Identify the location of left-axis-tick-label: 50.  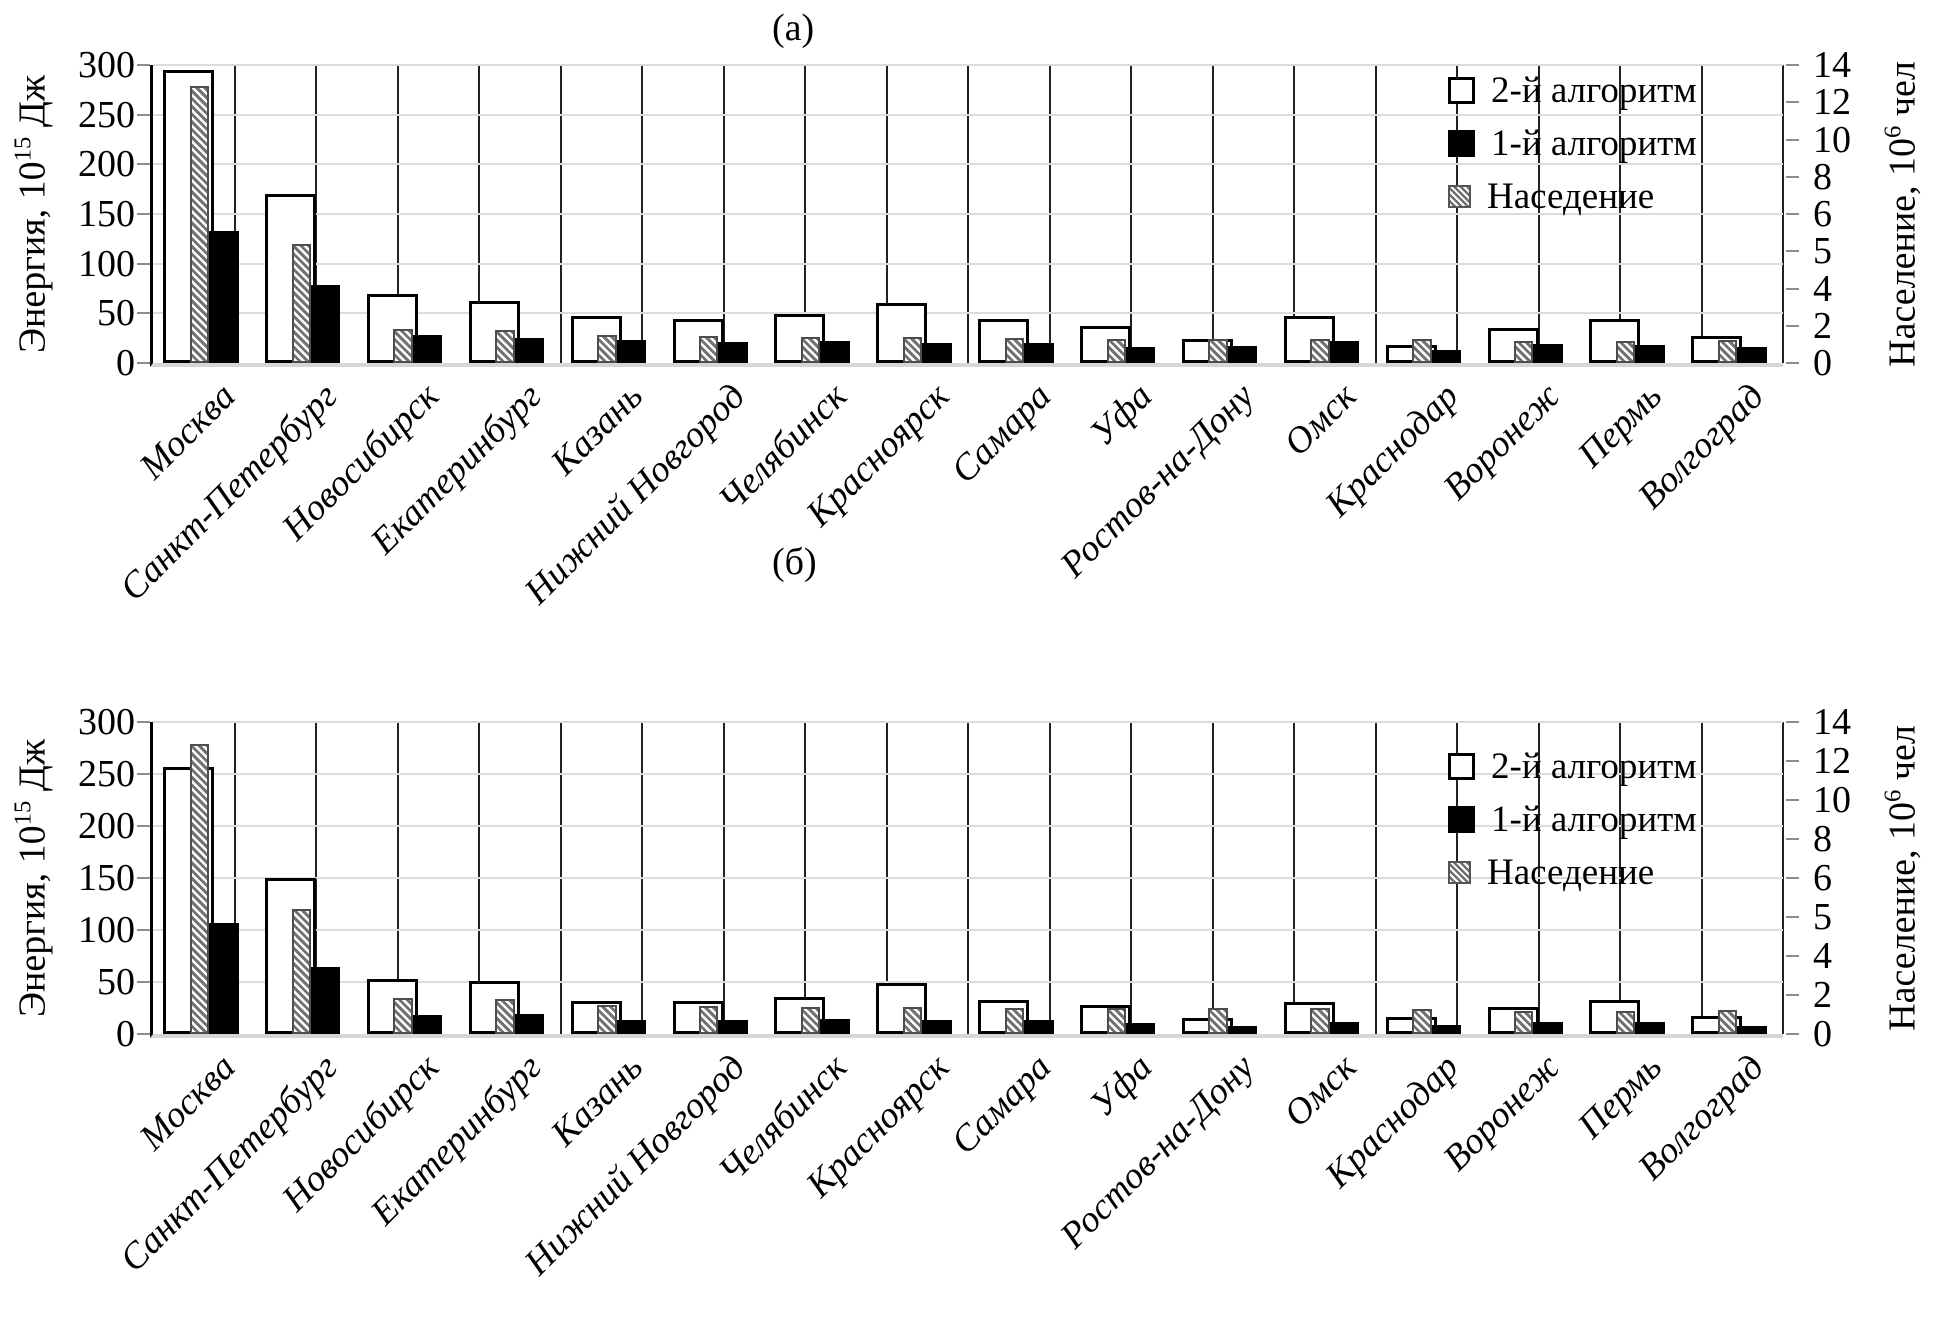
(116, 313).